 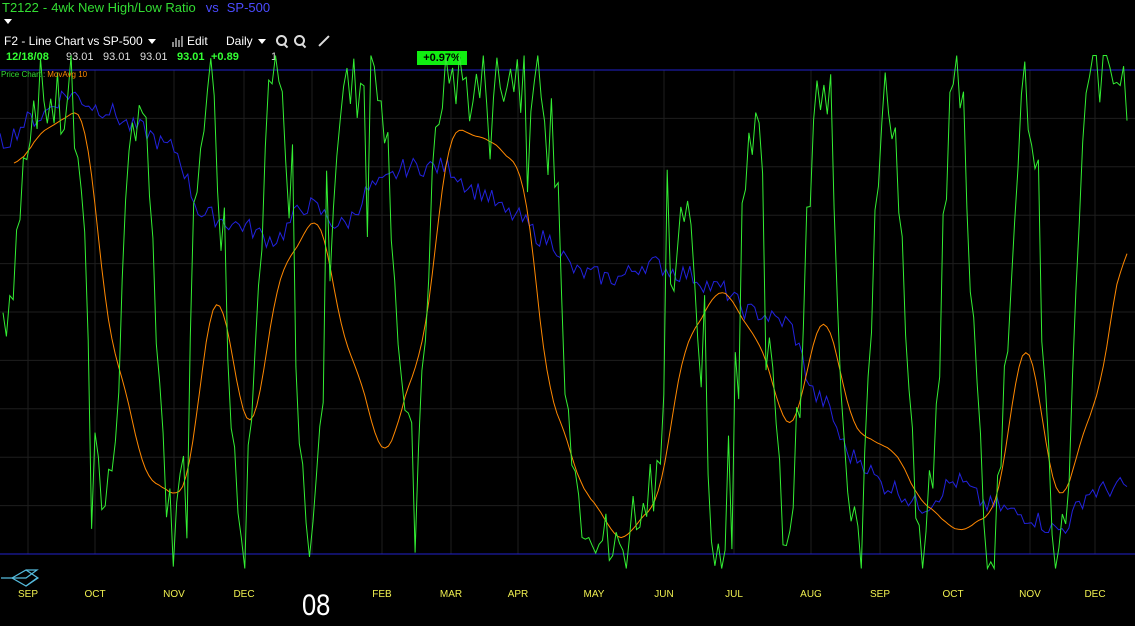 What do you see at coordinates (442, 58) in the screenshot?
I see `percent-change-badge: +0.97%` at bounding box center [442, 58].